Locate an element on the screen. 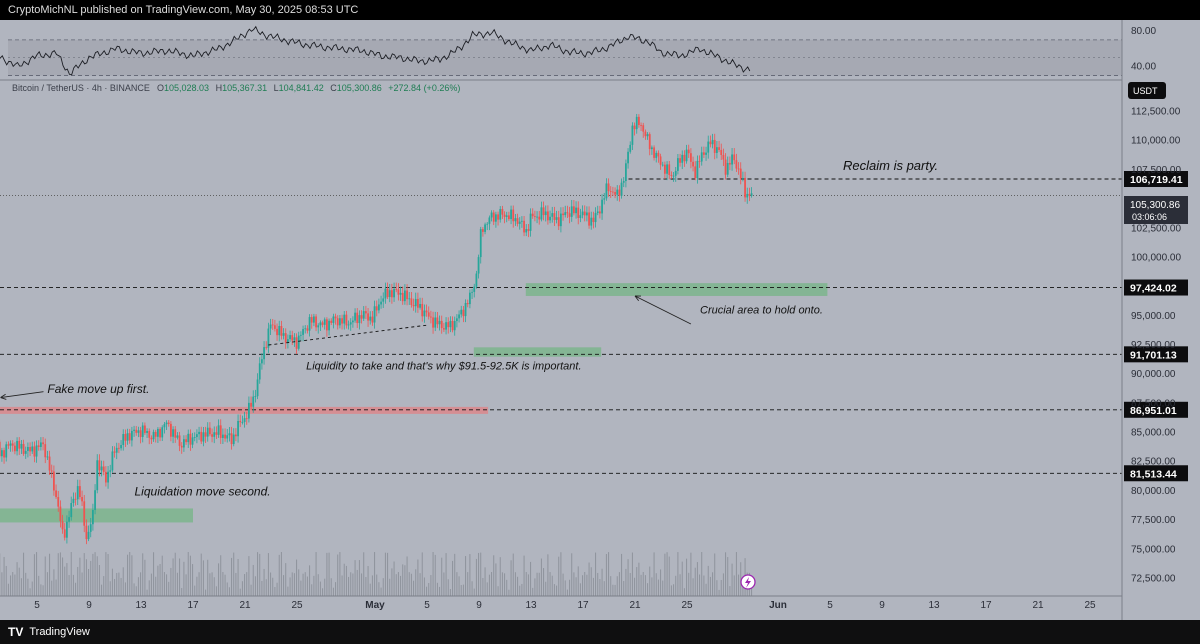 Image resolution: width=1200 pixels, height=644 pixels. currency-badge: USDT is located at coordinates (1147, 90).